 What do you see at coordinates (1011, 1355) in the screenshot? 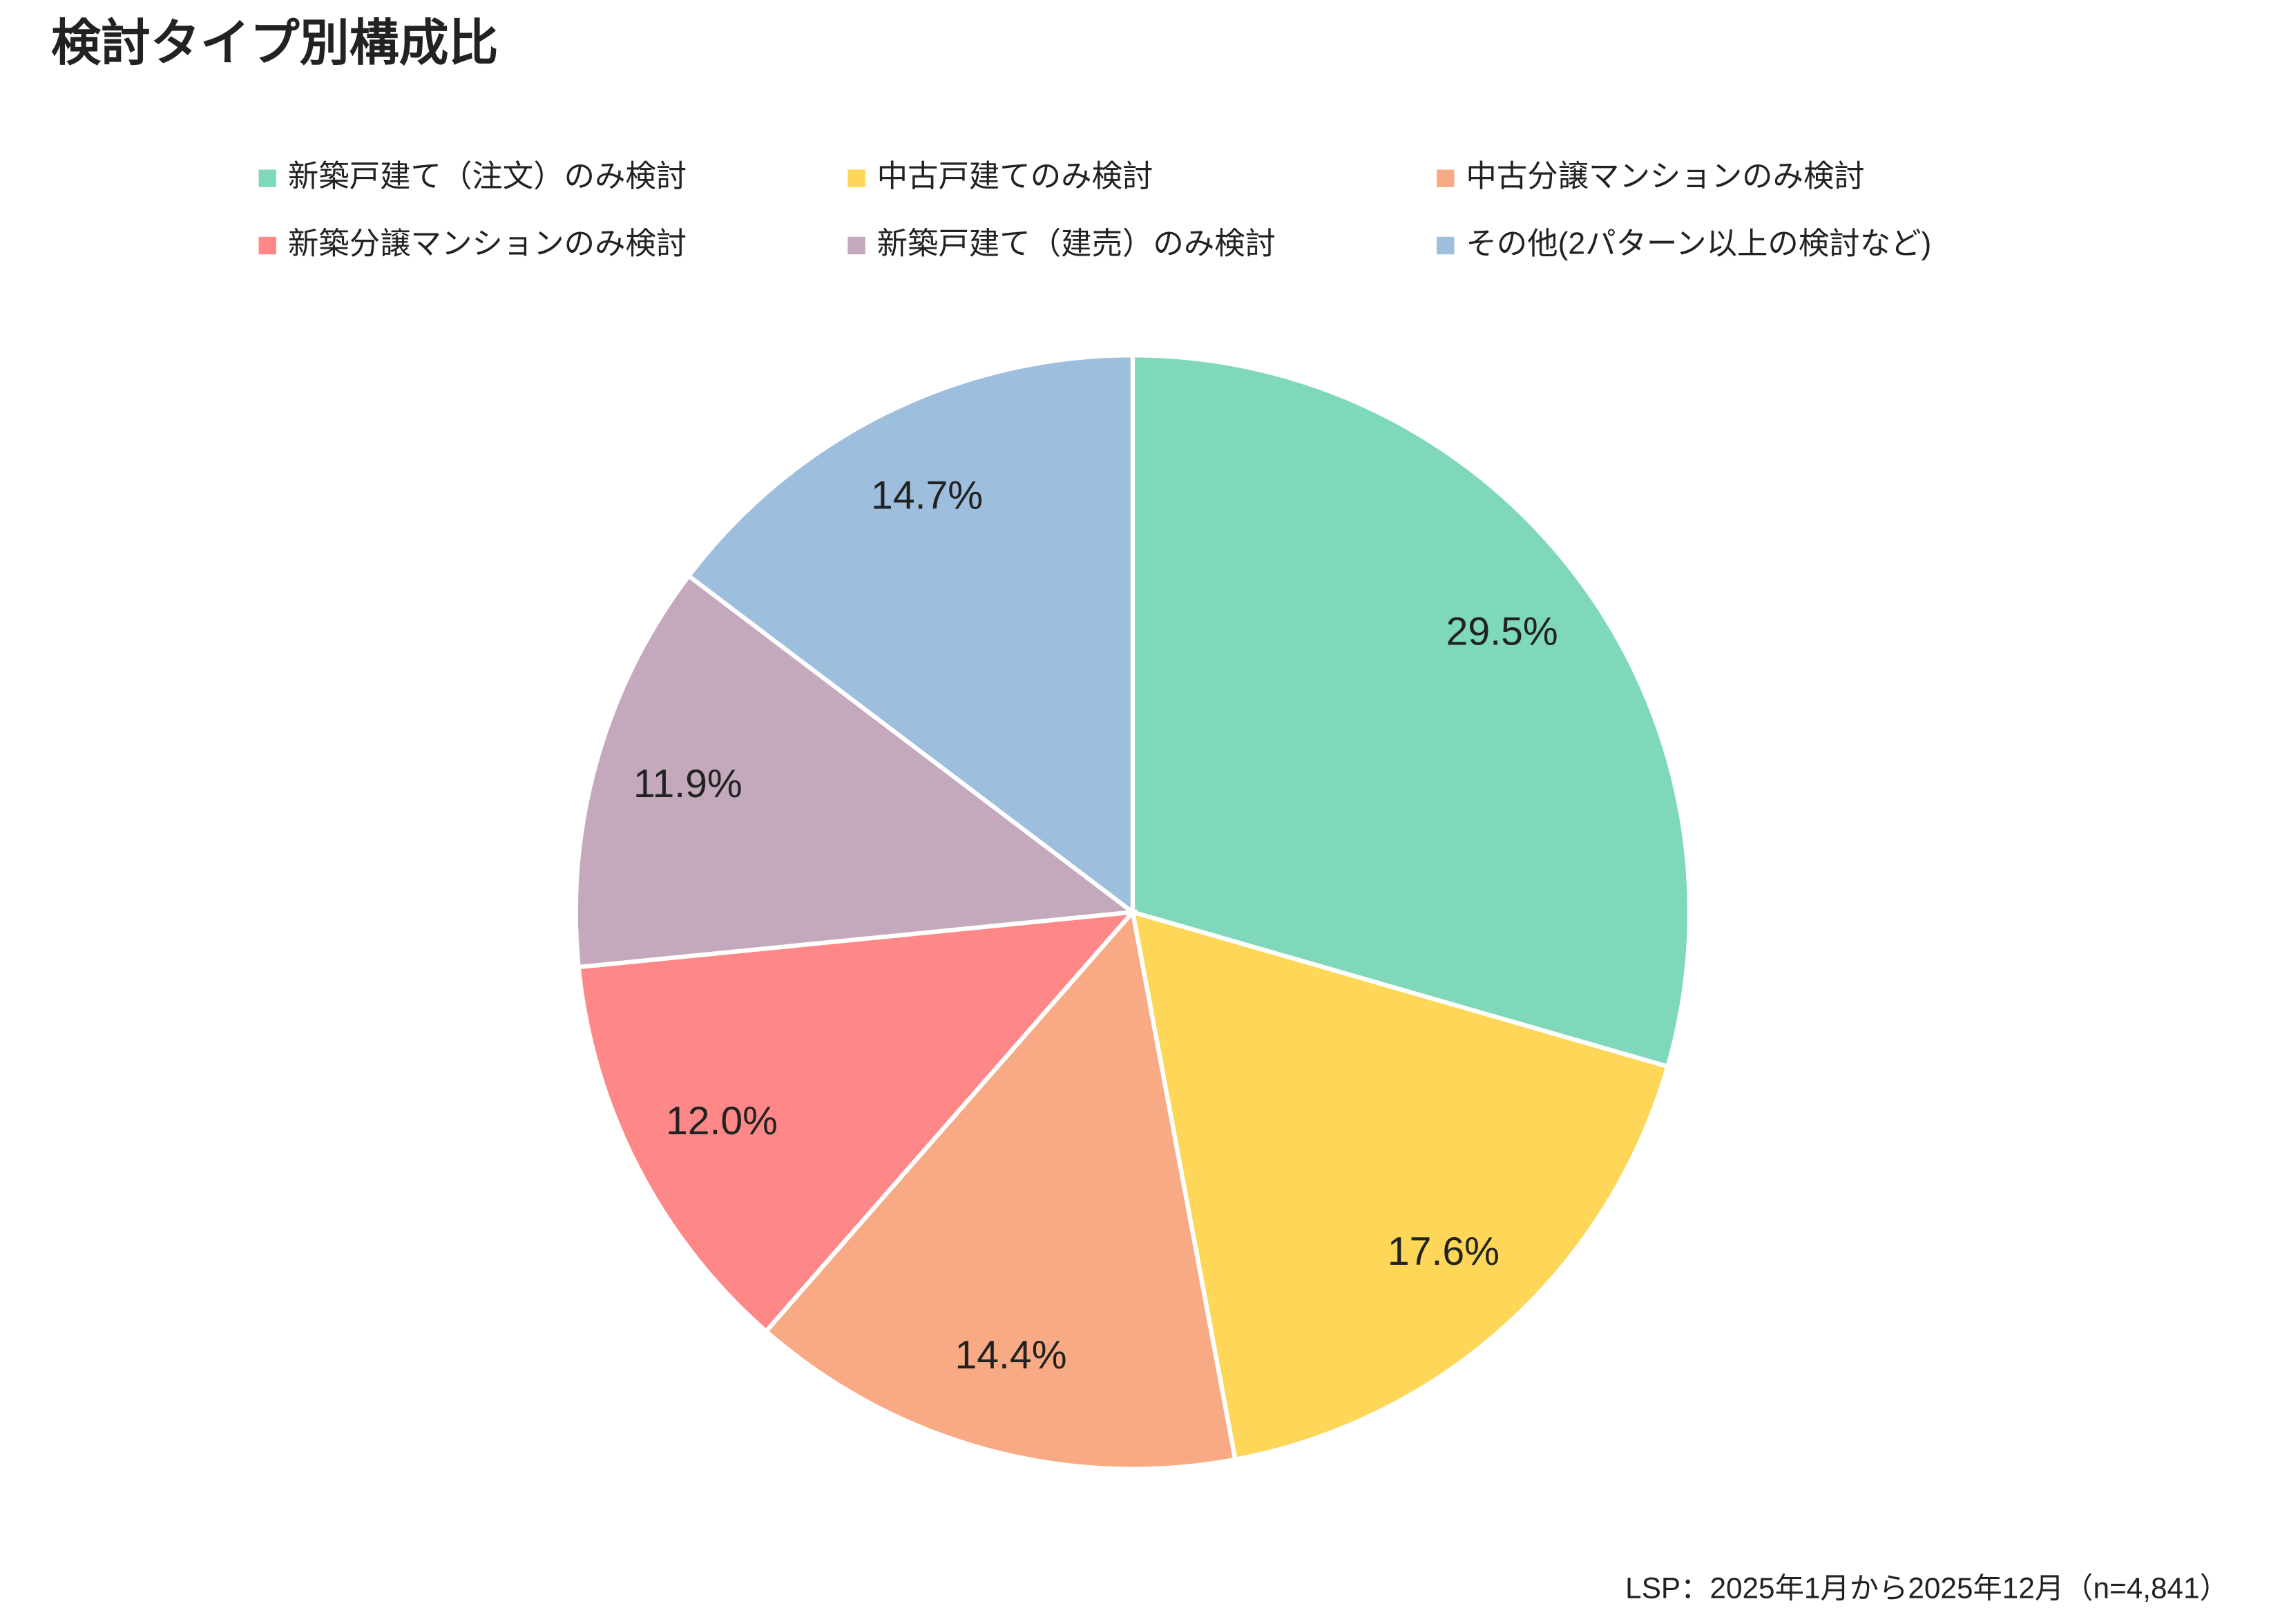
I see `data-label: 14.4%` at bounding box center [1011, 1355].